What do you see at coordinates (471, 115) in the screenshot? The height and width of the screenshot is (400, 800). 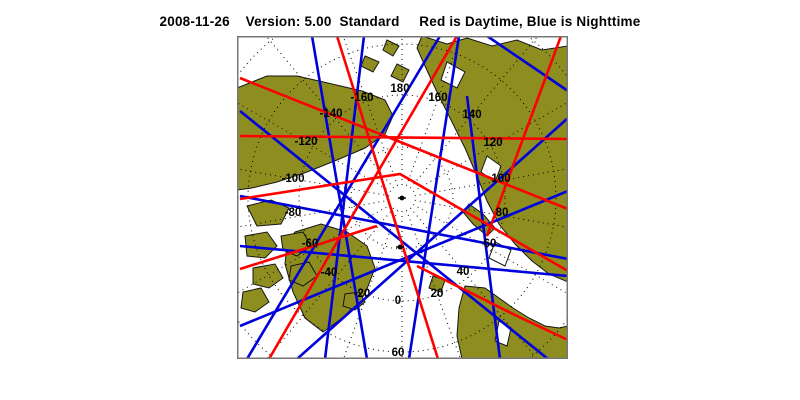 I see `longitude-label: 140` at bounding box center [471, 115].